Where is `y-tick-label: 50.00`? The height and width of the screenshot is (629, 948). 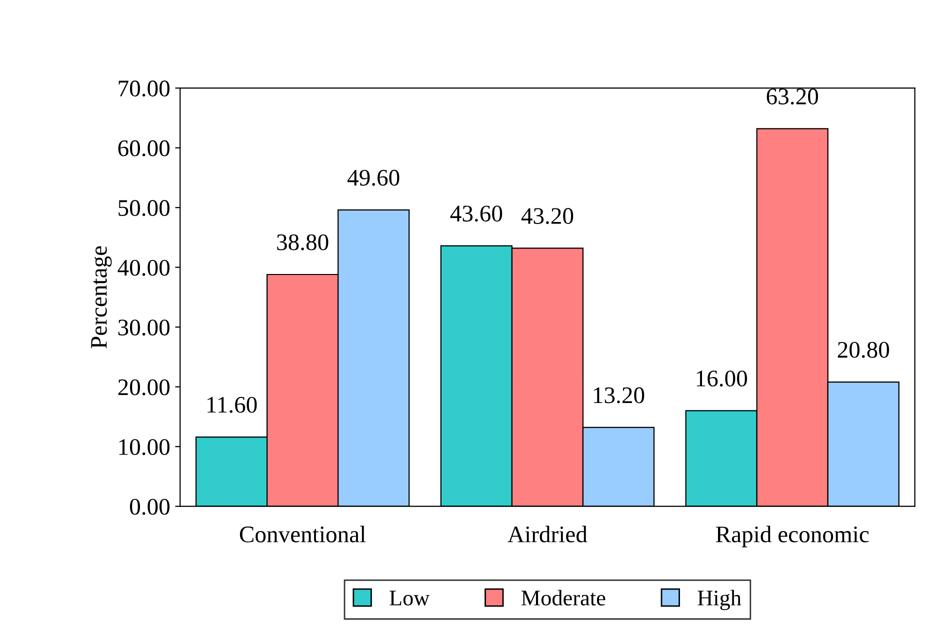
y-tick-label: 50.00 is located at coordinates (144, 208).